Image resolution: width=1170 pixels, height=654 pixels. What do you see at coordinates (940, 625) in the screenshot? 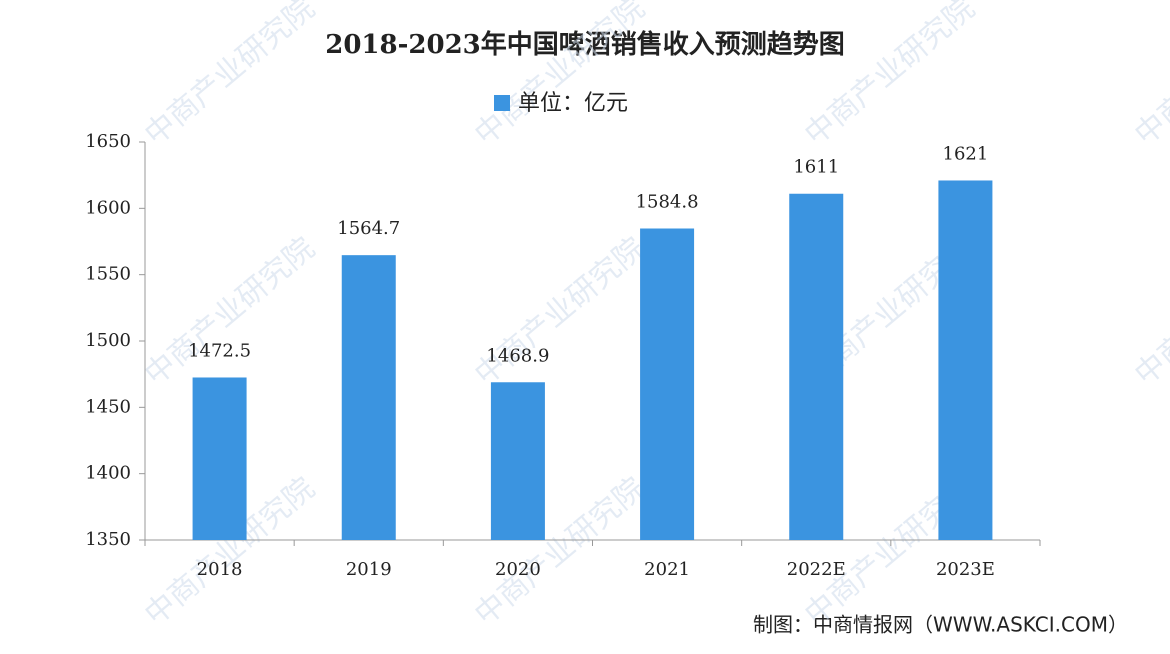
I see `source-note: 制图：中商情报网（WWW.ASKCI.COM）` at bounding box center [940, 625].